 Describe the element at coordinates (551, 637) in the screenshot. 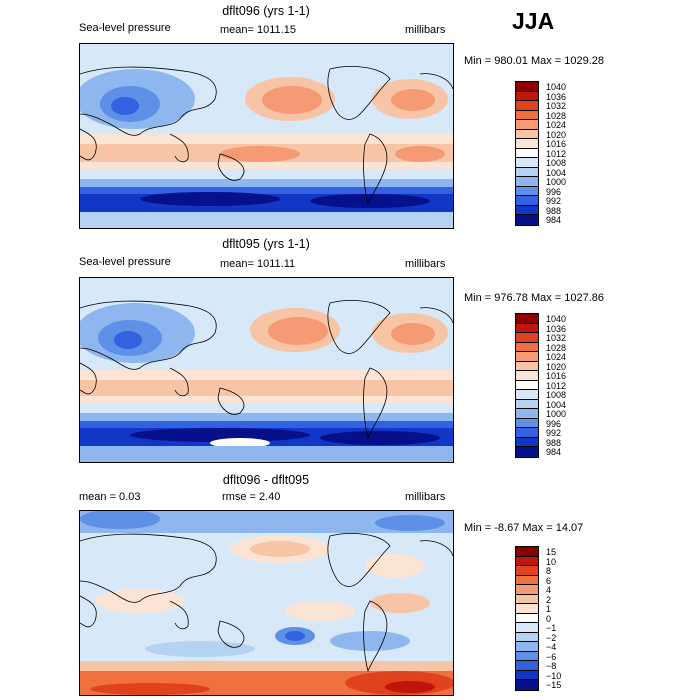

I see `colorbar-label: −2` at that location.